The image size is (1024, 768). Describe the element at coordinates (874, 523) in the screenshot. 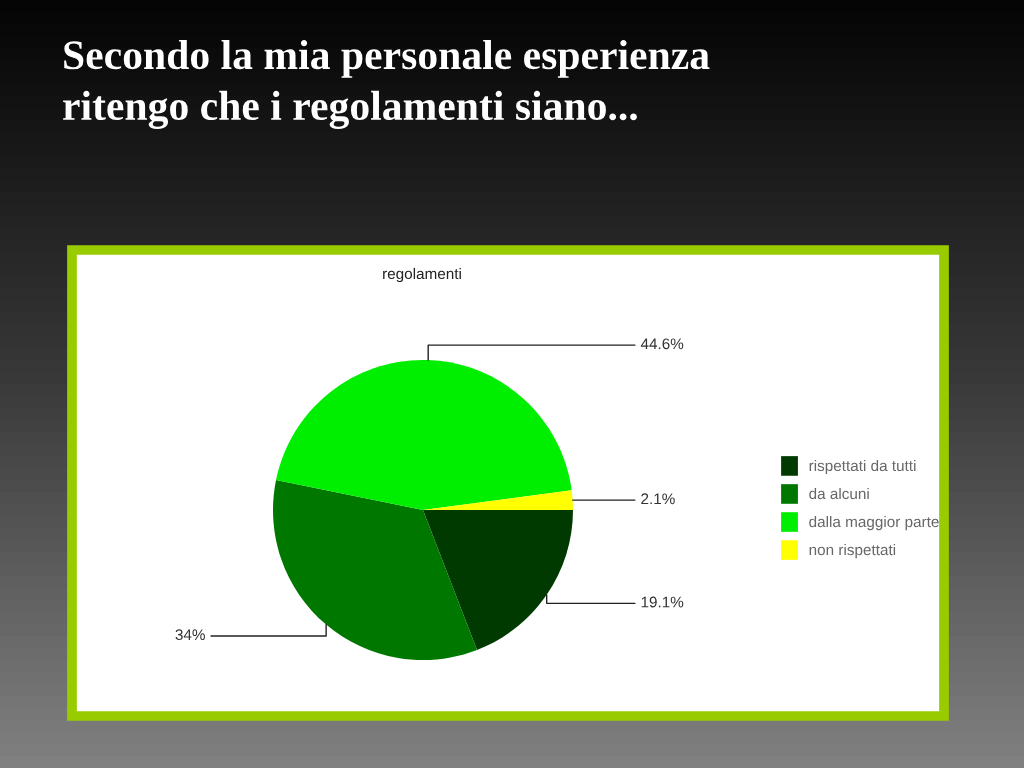

I see `legend-label: dalla maggior parte` at that location.